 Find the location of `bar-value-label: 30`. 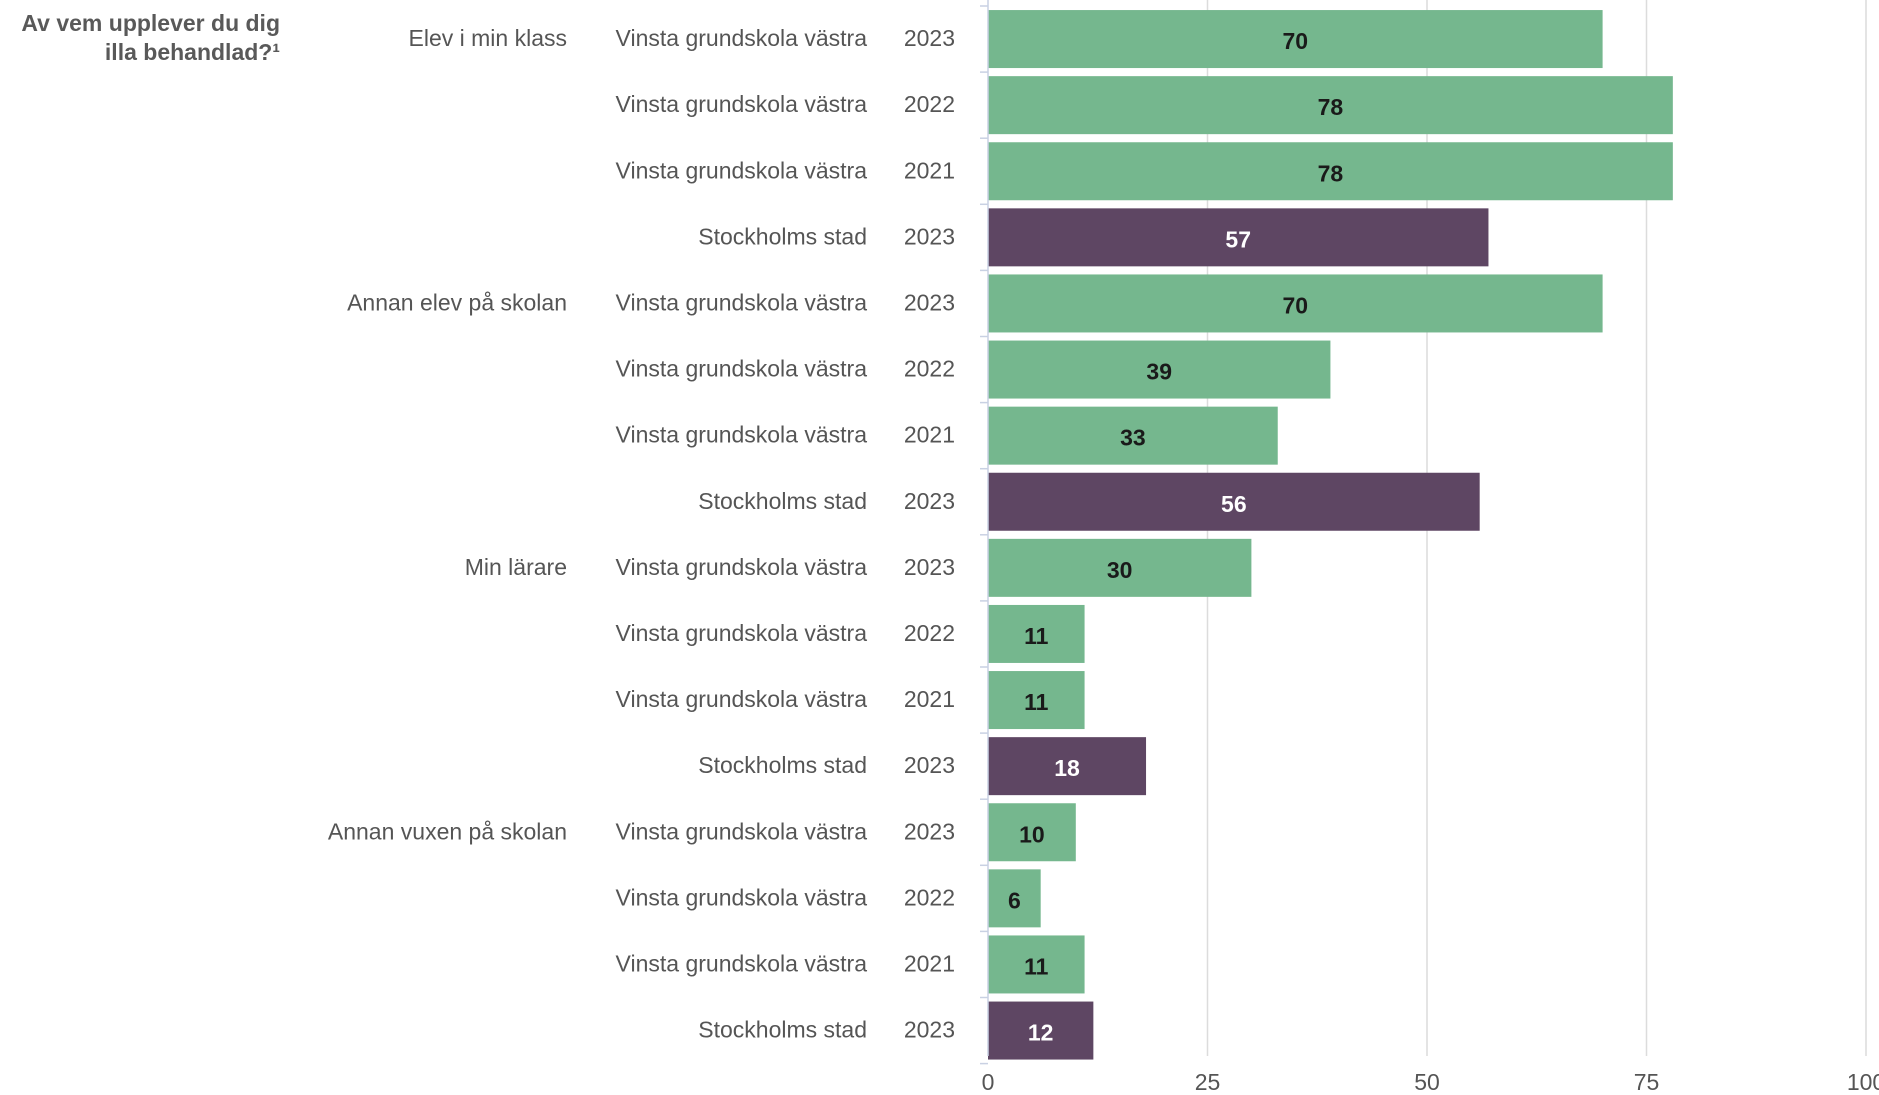

bar-value-label: 30 is located at coordinates (1120, 570).